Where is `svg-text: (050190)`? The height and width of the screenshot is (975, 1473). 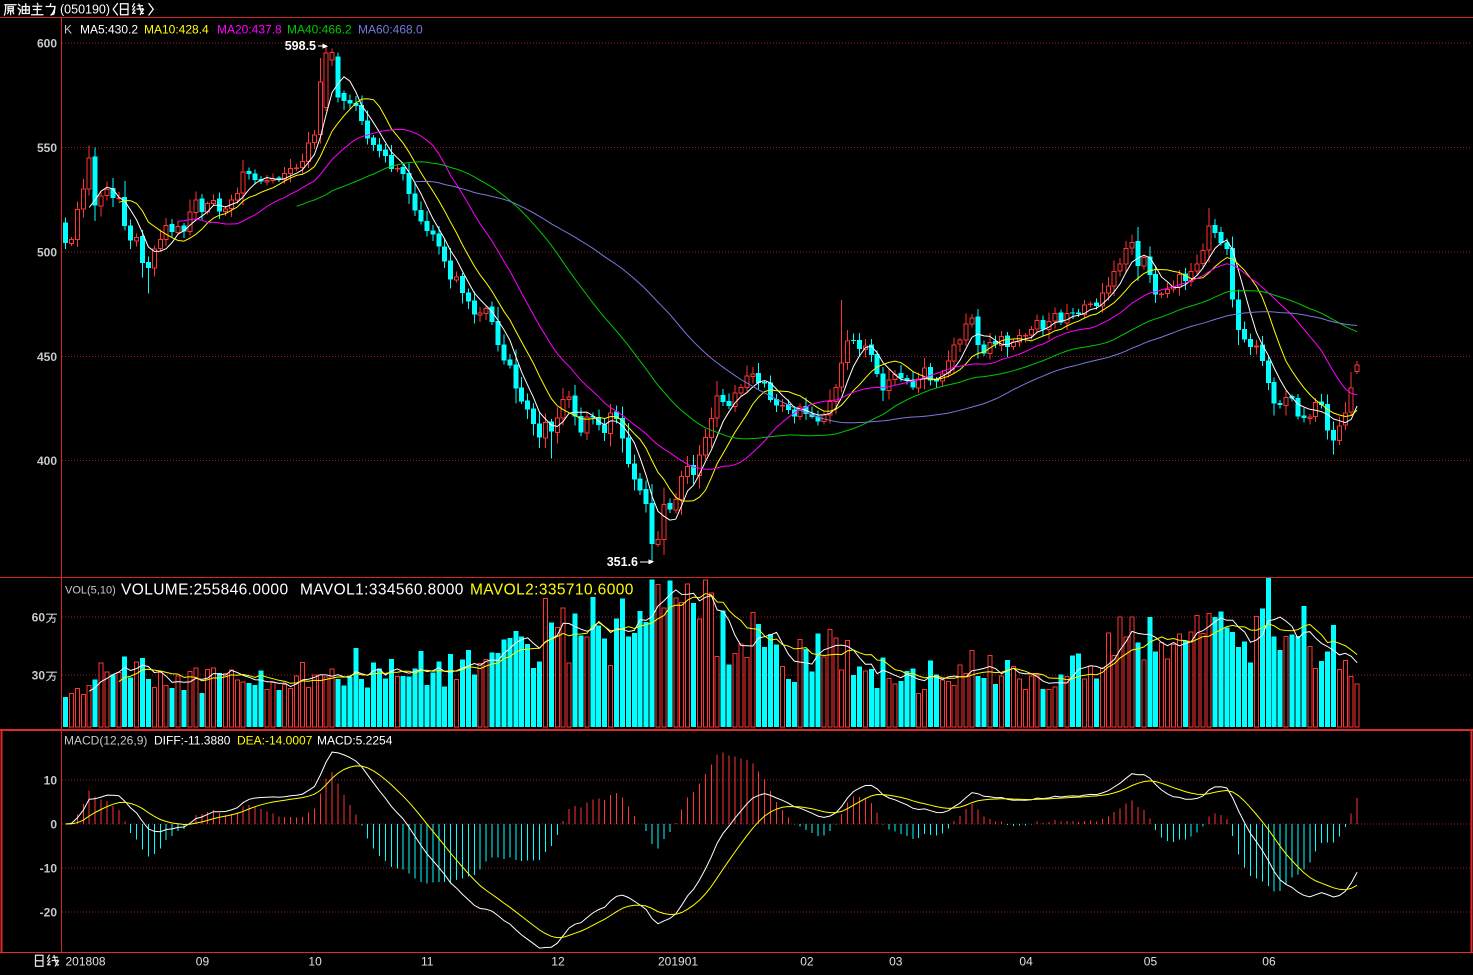
svg-text: (050190) is located at coordinates (85, 10).